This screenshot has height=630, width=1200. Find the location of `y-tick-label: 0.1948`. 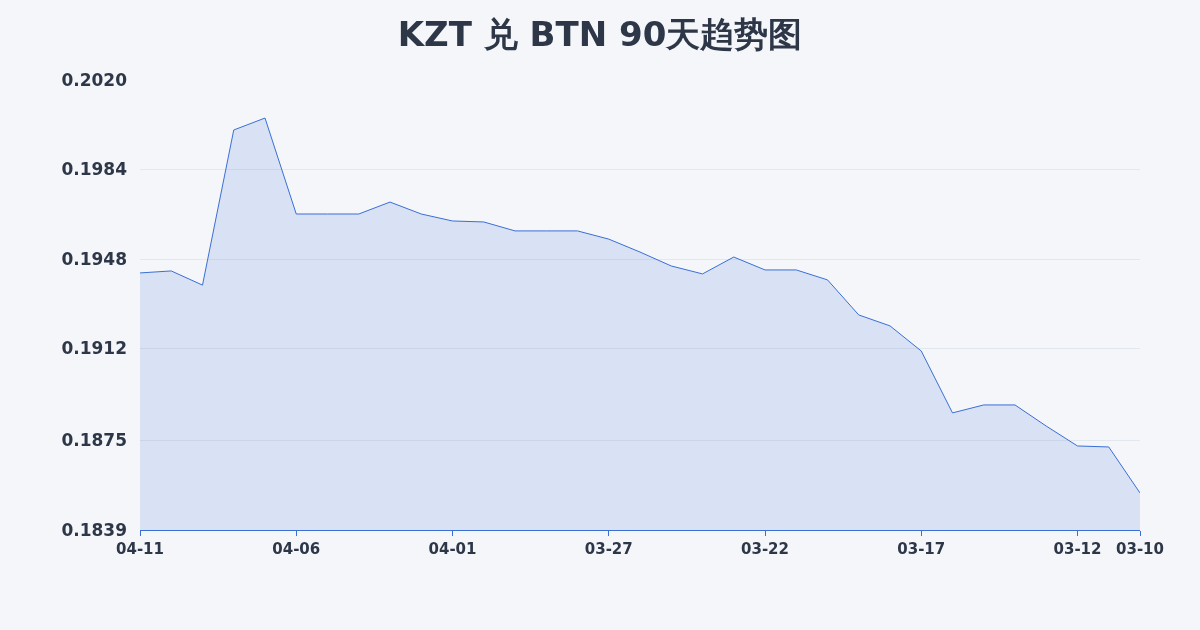

y-tick-label: 0.1948 is located at coordinates (94, 258).